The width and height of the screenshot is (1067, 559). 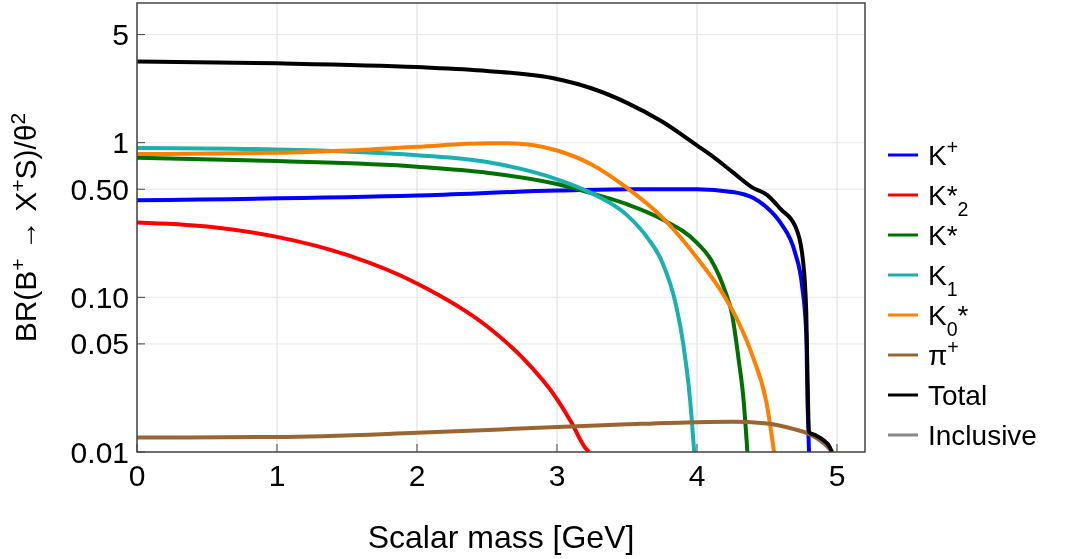 What do you see at coordinates (99, 452) in the screenshot?
I see `y-tick-label: 0.01` at bounding box center [99, 452].